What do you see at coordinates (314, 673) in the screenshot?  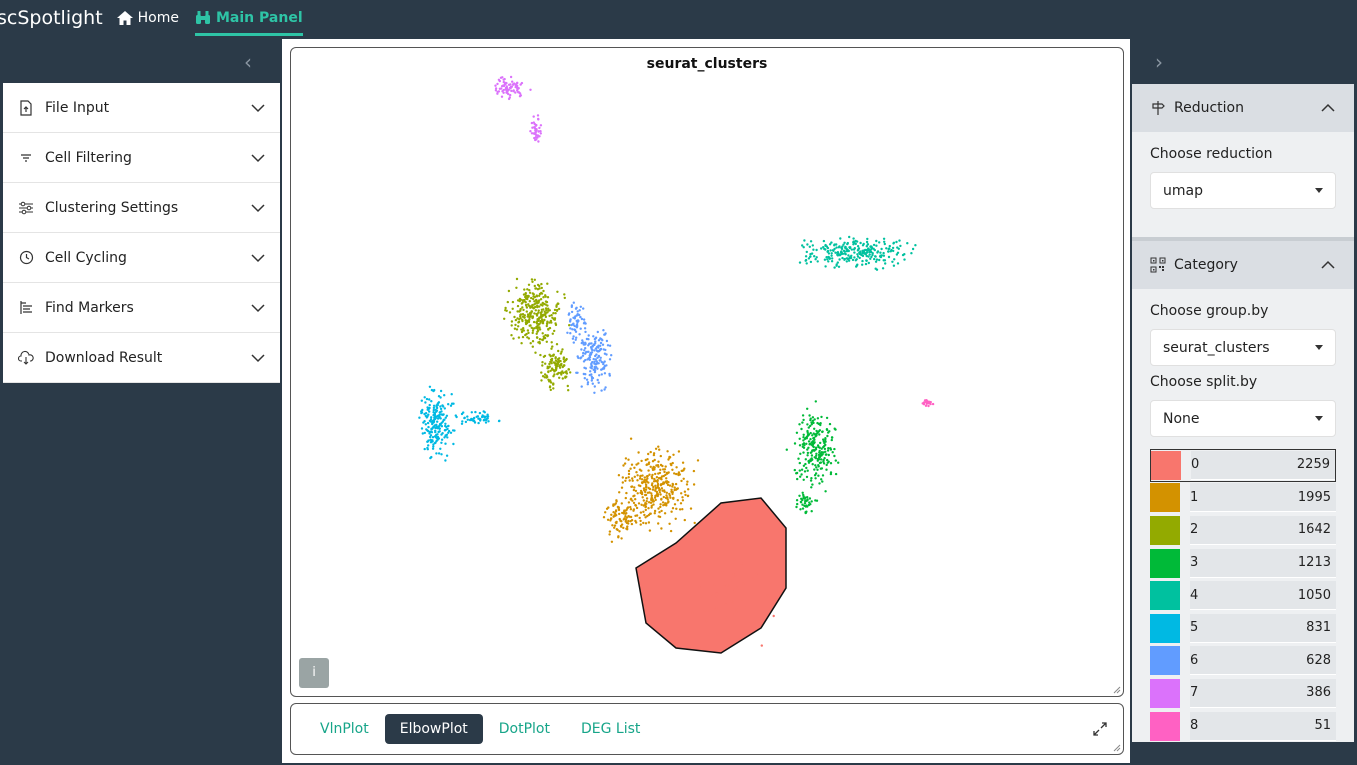 I see `info-button: i` at bounding box center [314, 673].